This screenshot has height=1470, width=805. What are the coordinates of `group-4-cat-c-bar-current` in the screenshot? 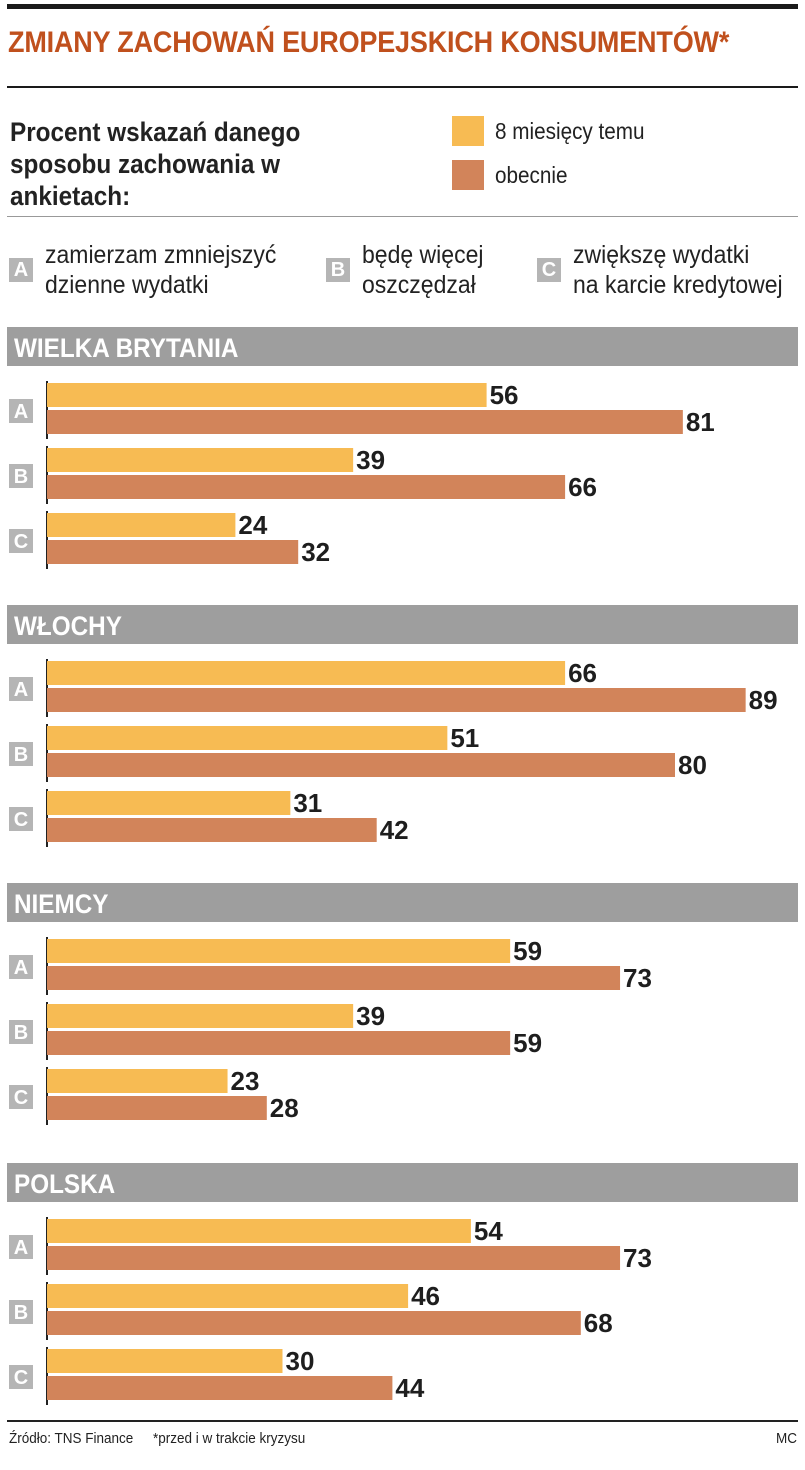 It's located at (220, 1388).